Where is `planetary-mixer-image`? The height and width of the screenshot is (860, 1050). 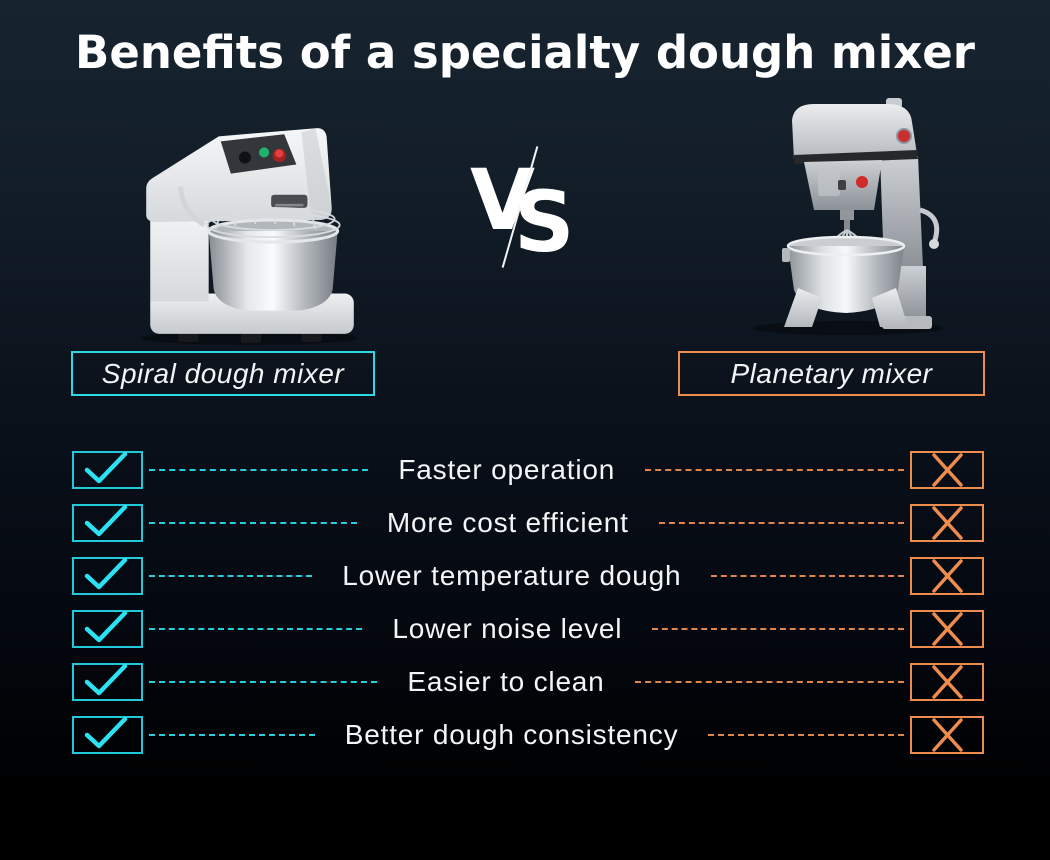
planetary-mixer-image is located at coordinates (848, 216).